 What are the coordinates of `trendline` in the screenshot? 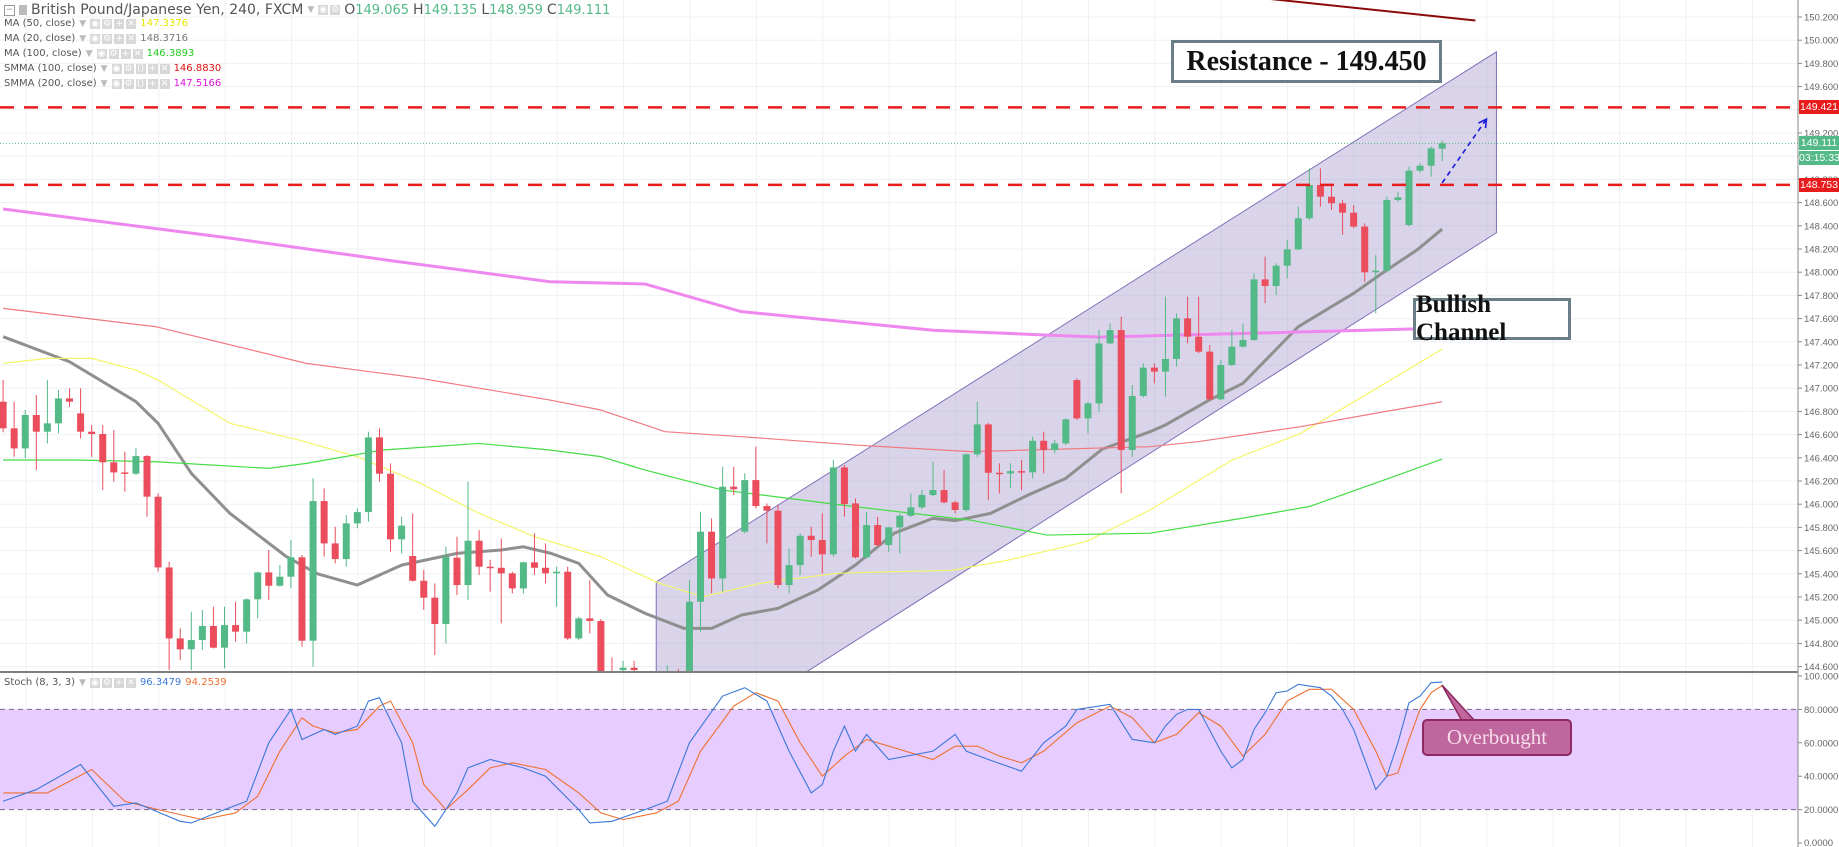 It's located at (1365, 11).